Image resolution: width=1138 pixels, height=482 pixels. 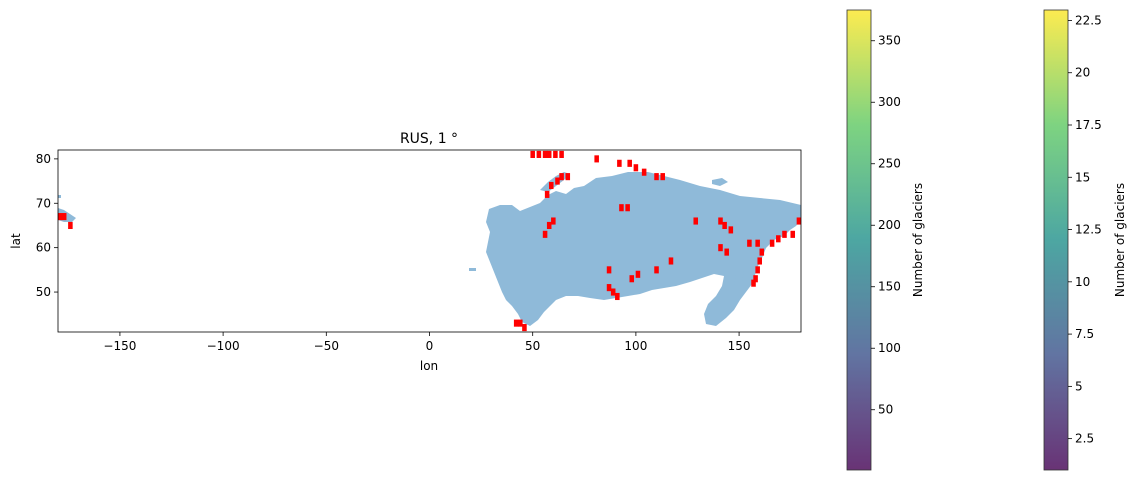 What do you see at coordinates (223, 346) in the screenshot?
I see `x-tick-label: −100` at bounding box center [223, 346].